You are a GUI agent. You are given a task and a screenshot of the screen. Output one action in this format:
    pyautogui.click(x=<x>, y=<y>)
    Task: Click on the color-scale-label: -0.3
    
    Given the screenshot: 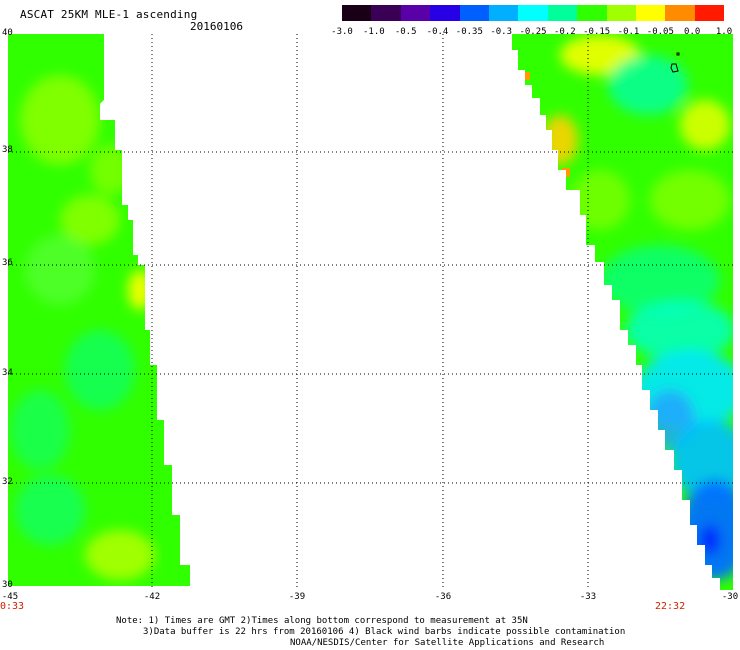 What is the action you would take?
    pyautogui.click(x=501, y=32)
    